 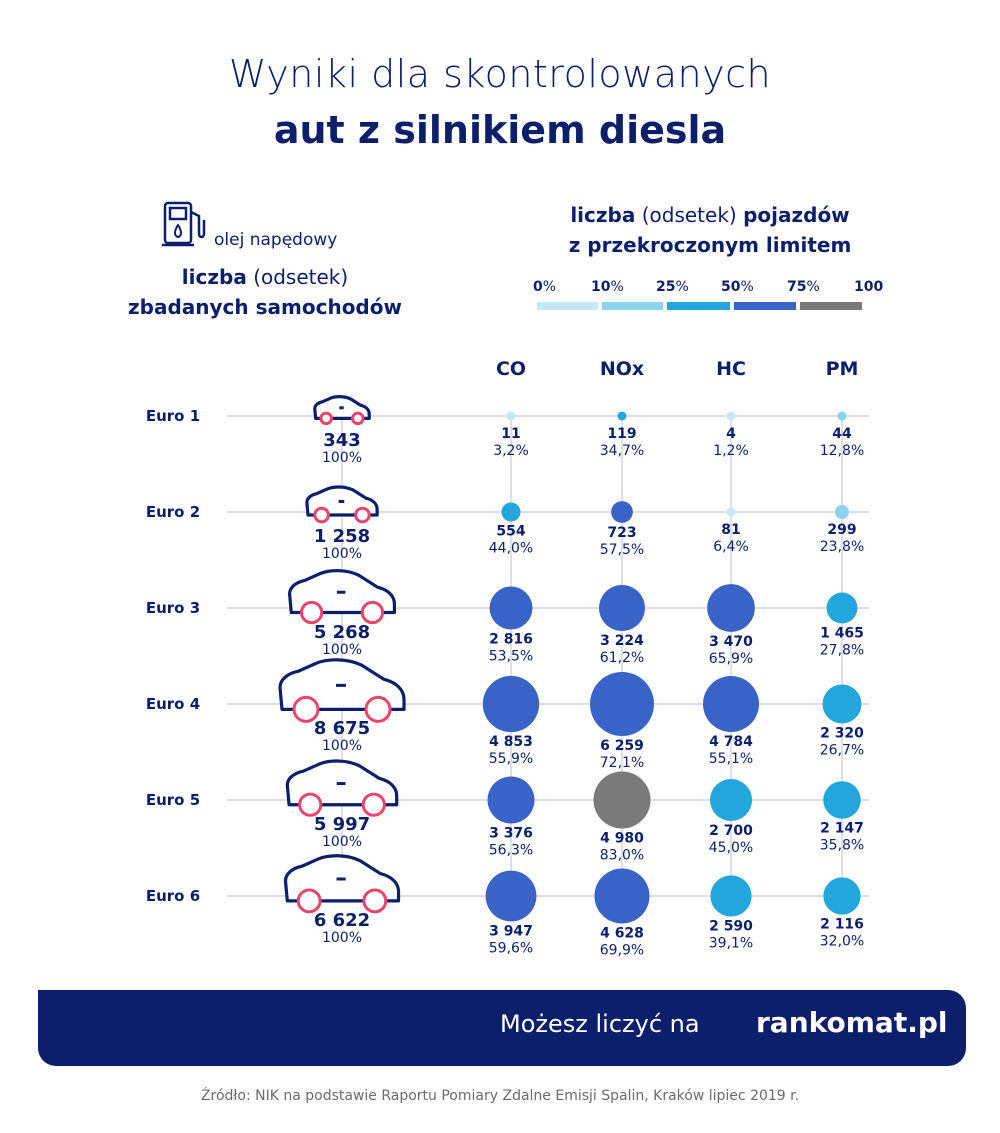 I want to click on exceeded-percent: 56,3%, so click(x=511, y=851).